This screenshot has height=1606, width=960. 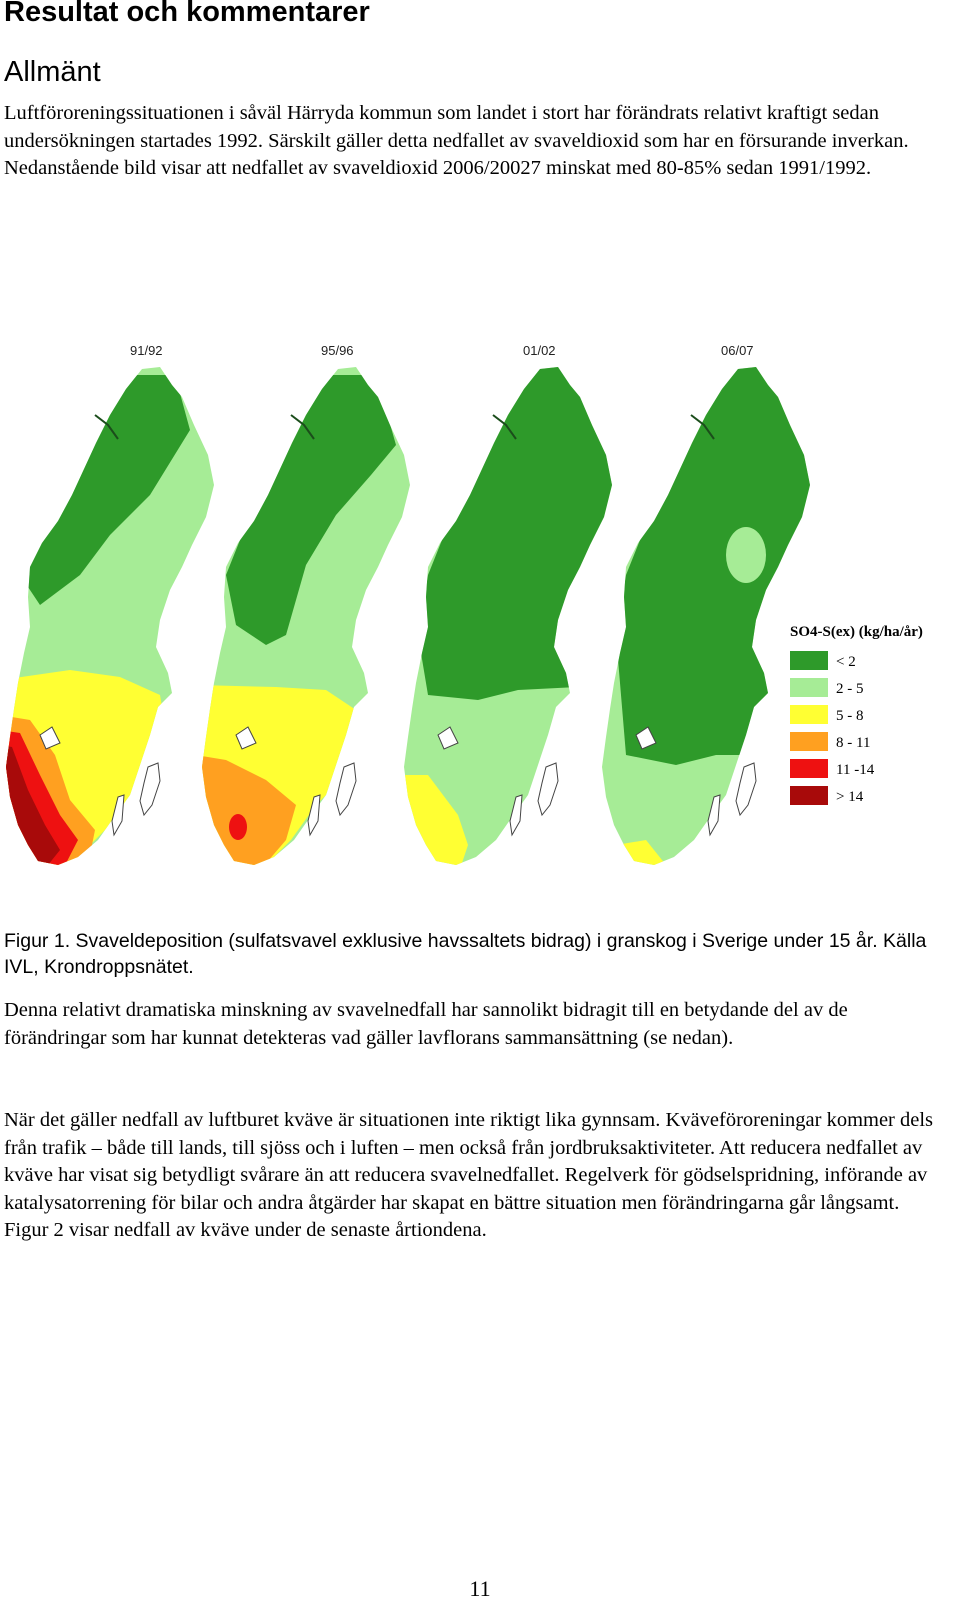 I want to click on map-1991-1992: 91/92, so click(x=110, y=604).